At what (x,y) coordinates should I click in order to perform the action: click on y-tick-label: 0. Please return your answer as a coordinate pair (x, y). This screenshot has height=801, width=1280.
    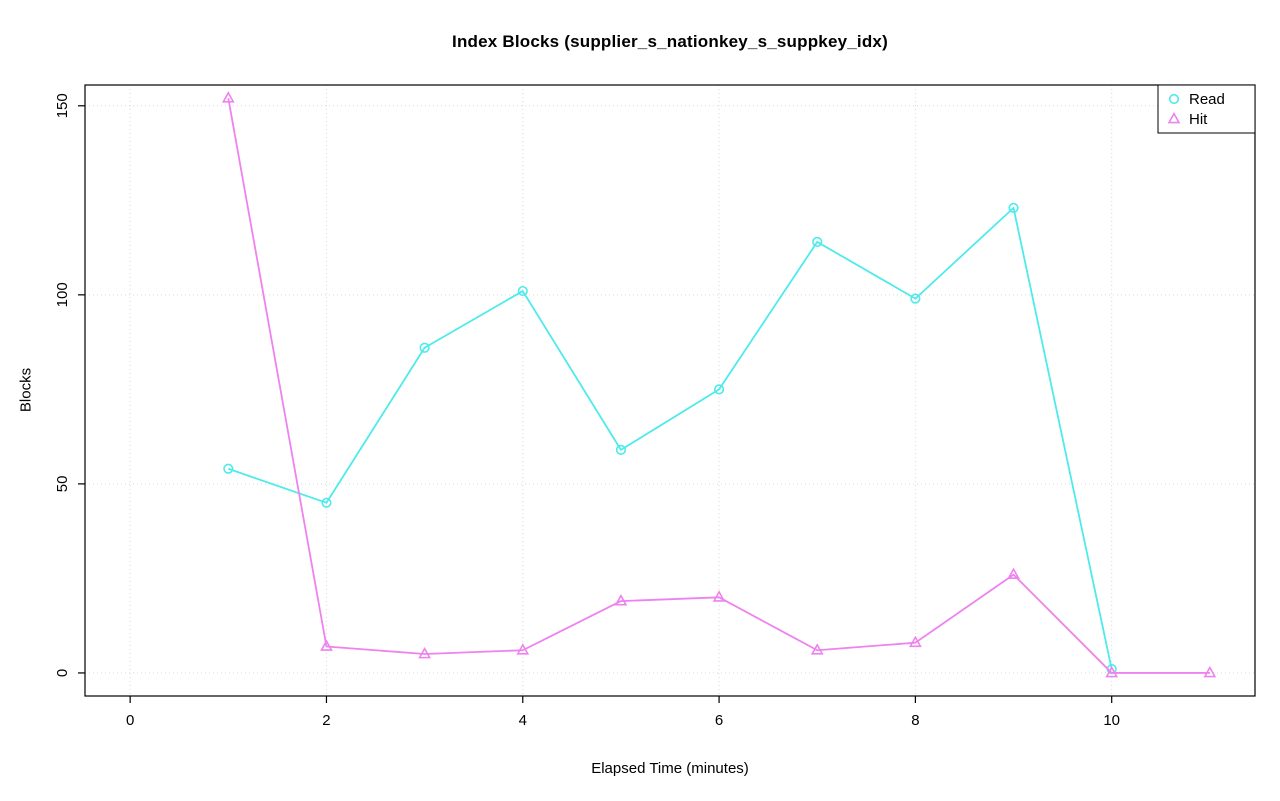
    Looking at the image, I should click on (62, 673).